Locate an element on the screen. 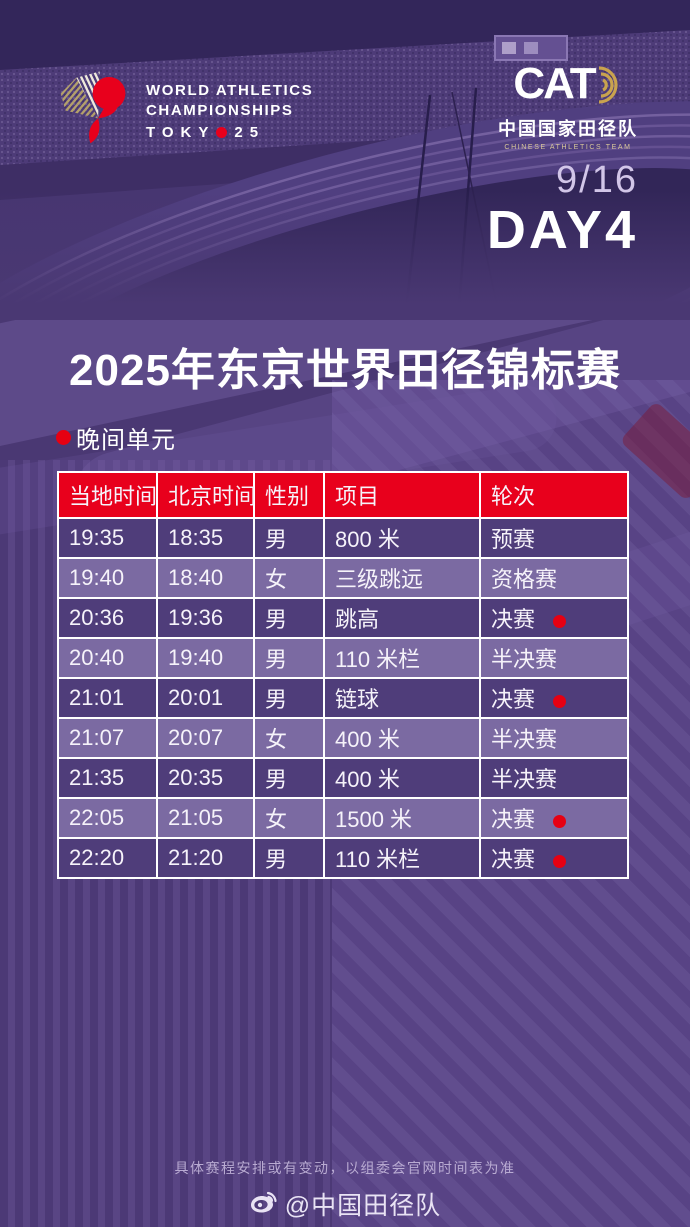 Image resolution: width=690 pixels, height=1227 pixels. wa-tokyo-text: TOKY is located at coordinates (181, 132).